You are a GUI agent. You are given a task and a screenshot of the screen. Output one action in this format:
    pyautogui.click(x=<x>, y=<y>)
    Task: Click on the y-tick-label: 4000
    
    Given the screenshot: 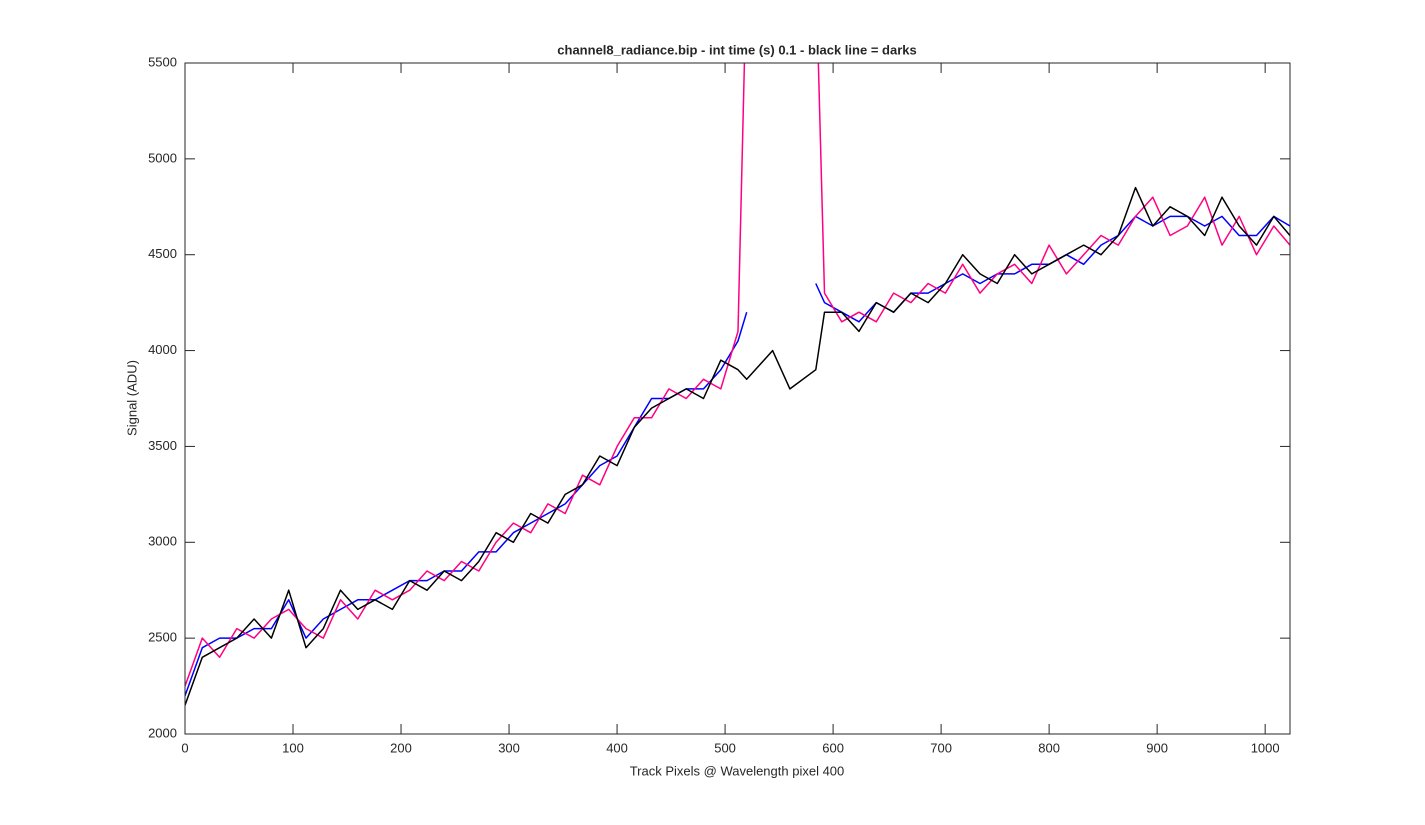 What is the action you would take?
    pyautogui.click(x=162, y=349)
    